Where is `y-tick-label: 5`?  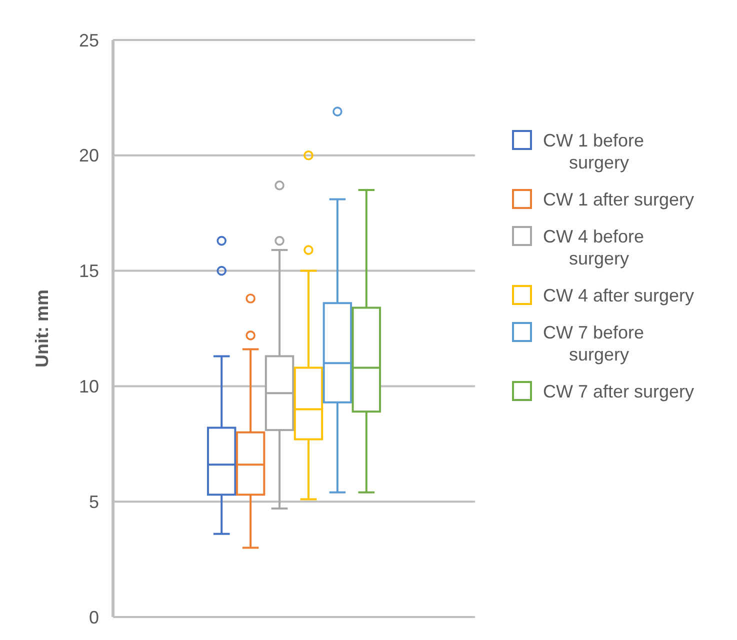 y-tick-label: 5 is located at coordinates (93, 502).